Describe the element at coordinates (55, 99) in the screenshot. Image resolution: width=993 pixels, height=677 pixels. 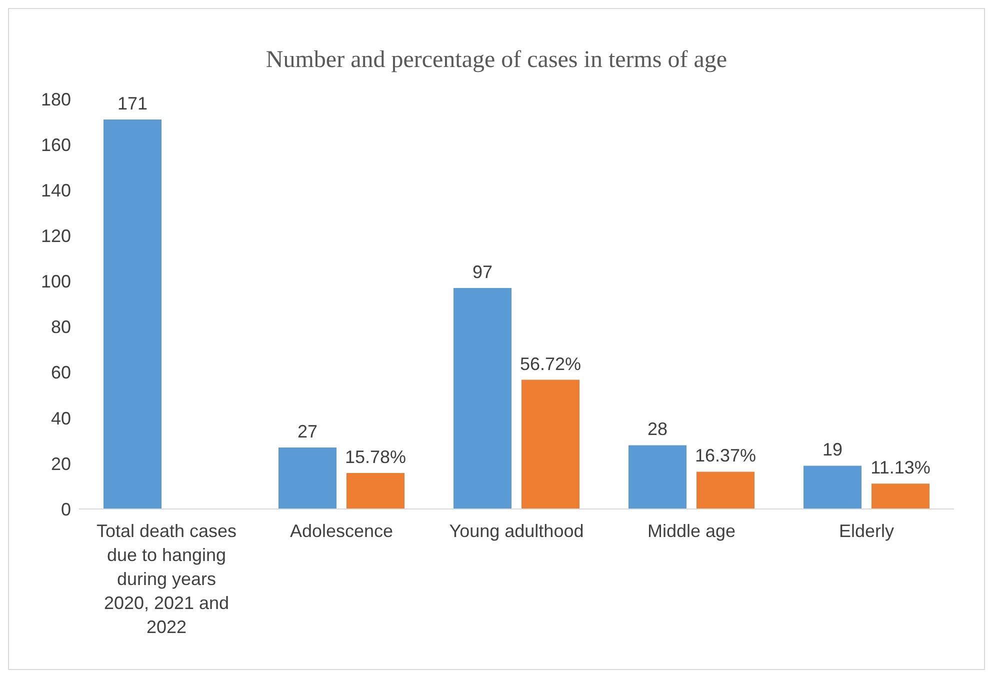
I see `y-tick-label: 180` at that location.